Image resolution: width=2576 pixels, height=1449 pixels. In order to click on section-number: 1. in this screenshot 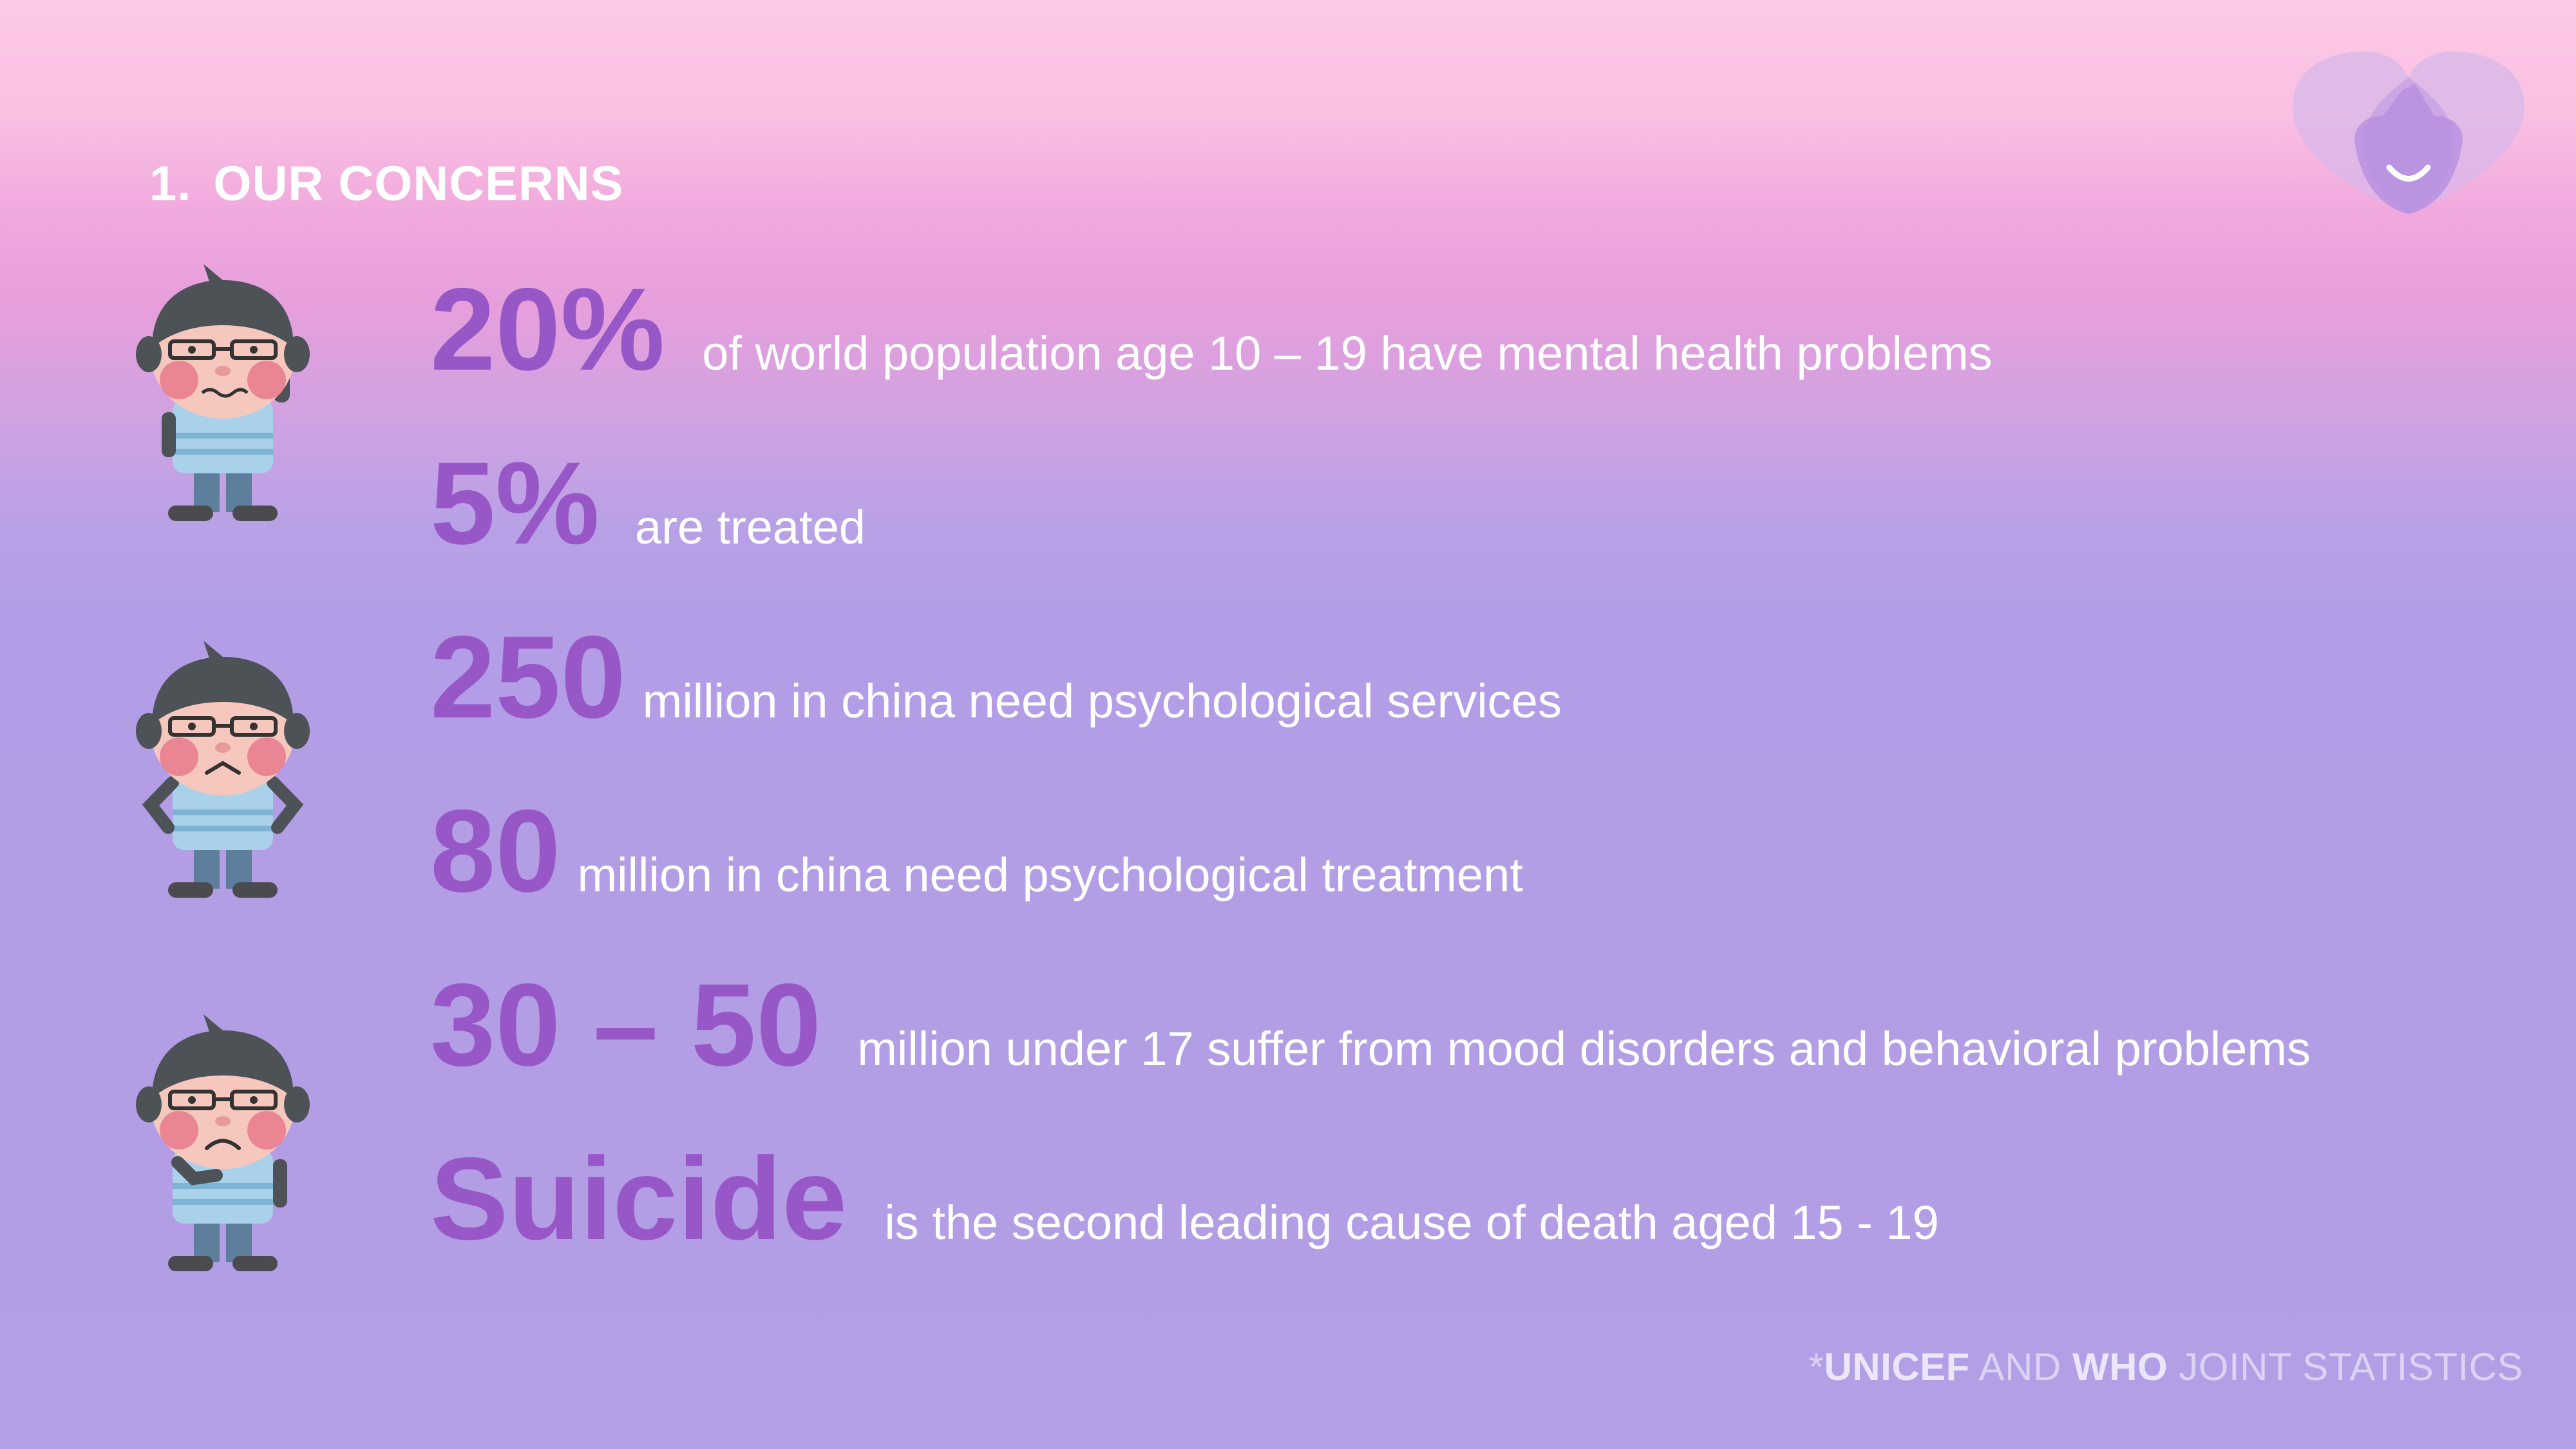, I will do `click(170, 183)`.